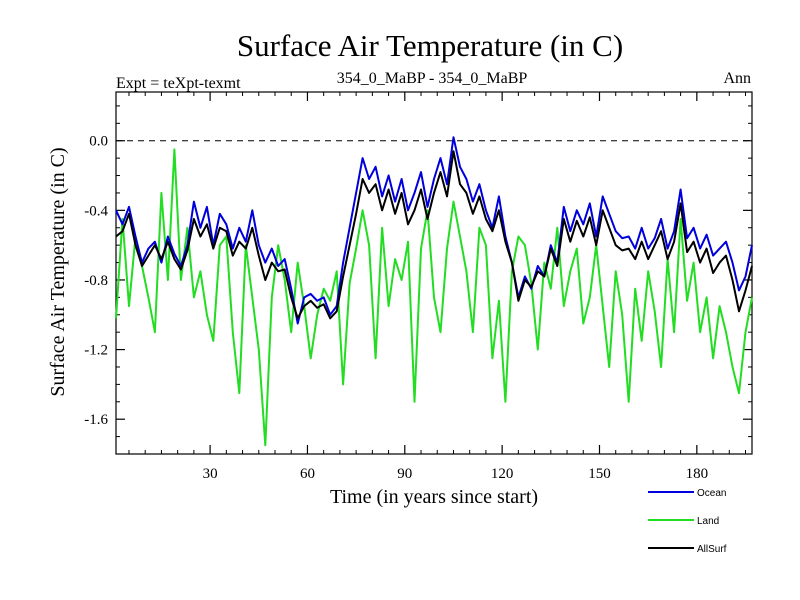 This screenshot has width=800, height=600. What do you see at coordinates (307, 474) in the screenshot?
I see `x-tick-label: 60` at bounding box center [307, 474].